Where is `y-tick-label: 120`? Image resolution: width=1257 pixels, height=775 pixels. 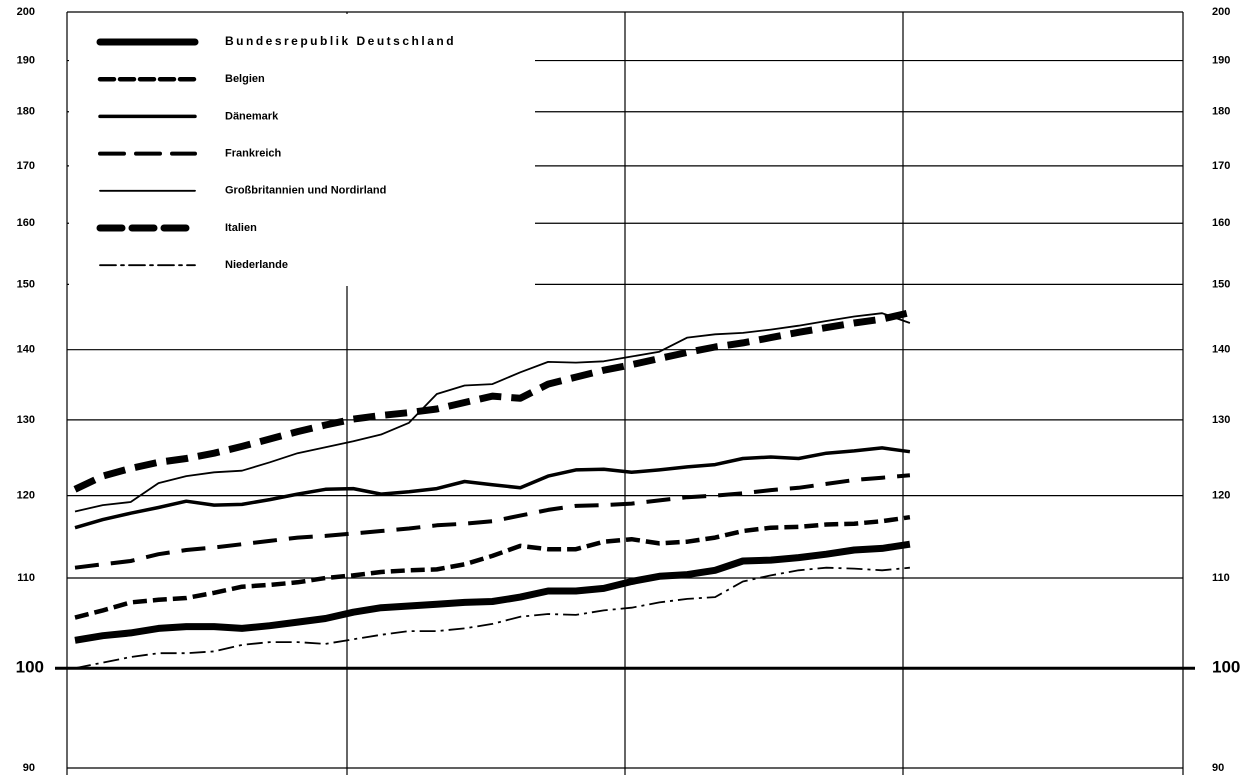 y-tick-label: 120 is located at coordinates (26, 496).